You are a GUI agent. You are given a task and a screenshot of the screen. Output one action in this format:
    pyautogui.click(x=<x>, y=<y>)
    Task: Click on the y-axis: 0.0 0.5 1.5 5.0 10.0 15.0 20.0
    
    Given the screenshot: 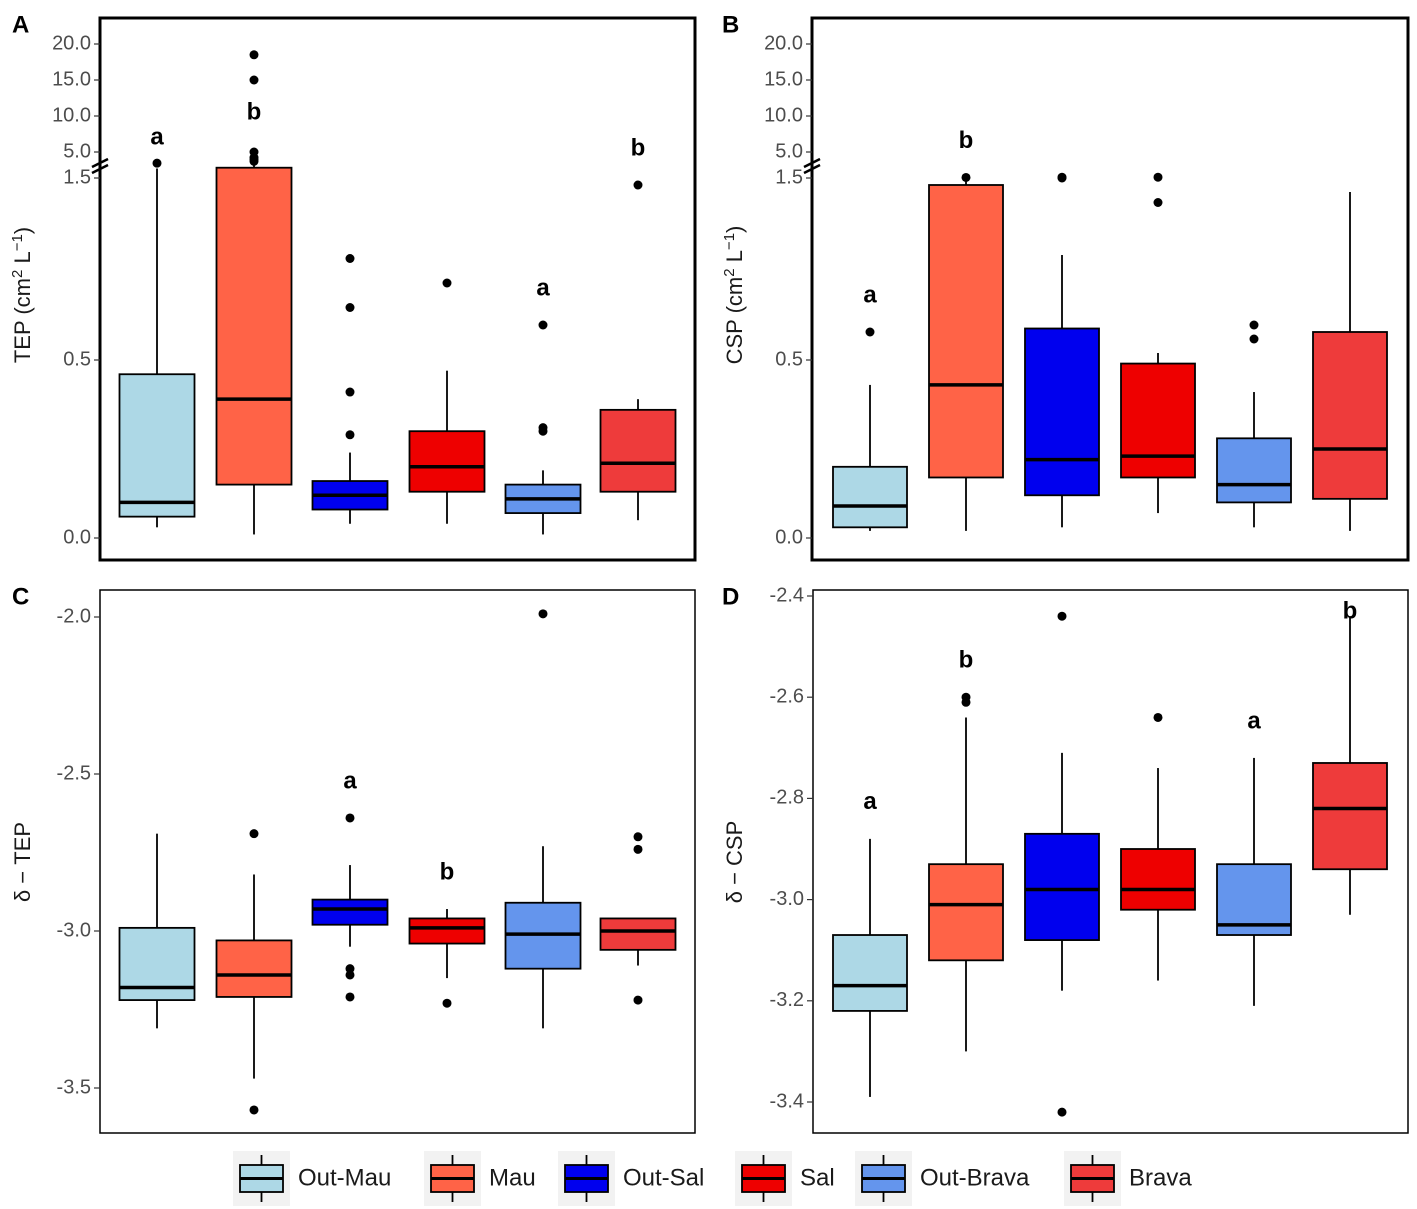 What is the action you would take?
    pyautogui.click(x=792, y=290)
    